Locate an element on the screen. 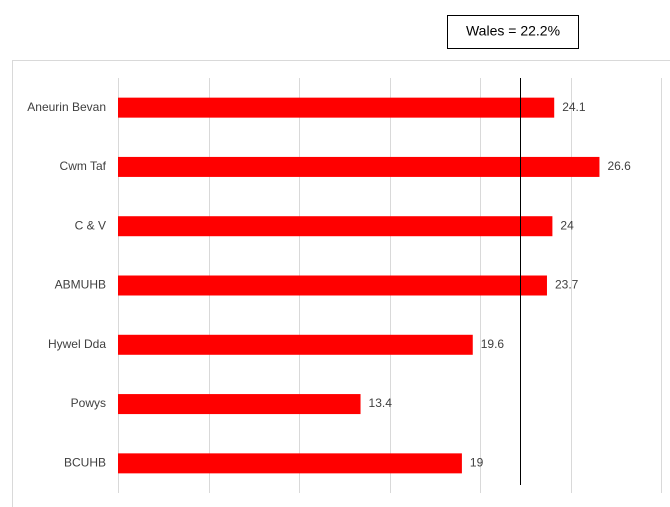 The width and height of the screenshot is (670, 507). value-label: 13.4 is located at coordinates (381, 403).